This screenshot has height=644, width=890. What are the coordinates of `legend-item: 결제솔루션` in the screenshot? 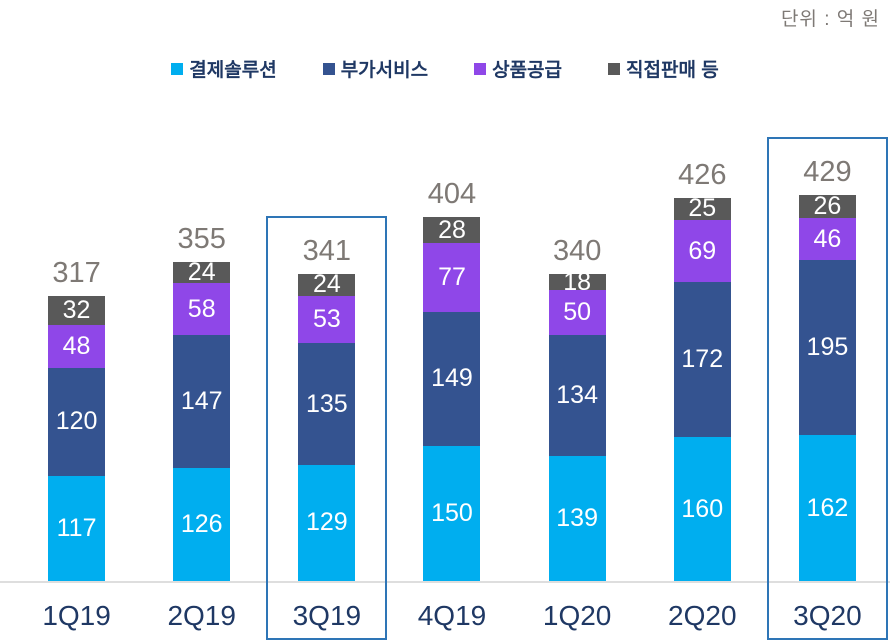 It's located at (224, 68).